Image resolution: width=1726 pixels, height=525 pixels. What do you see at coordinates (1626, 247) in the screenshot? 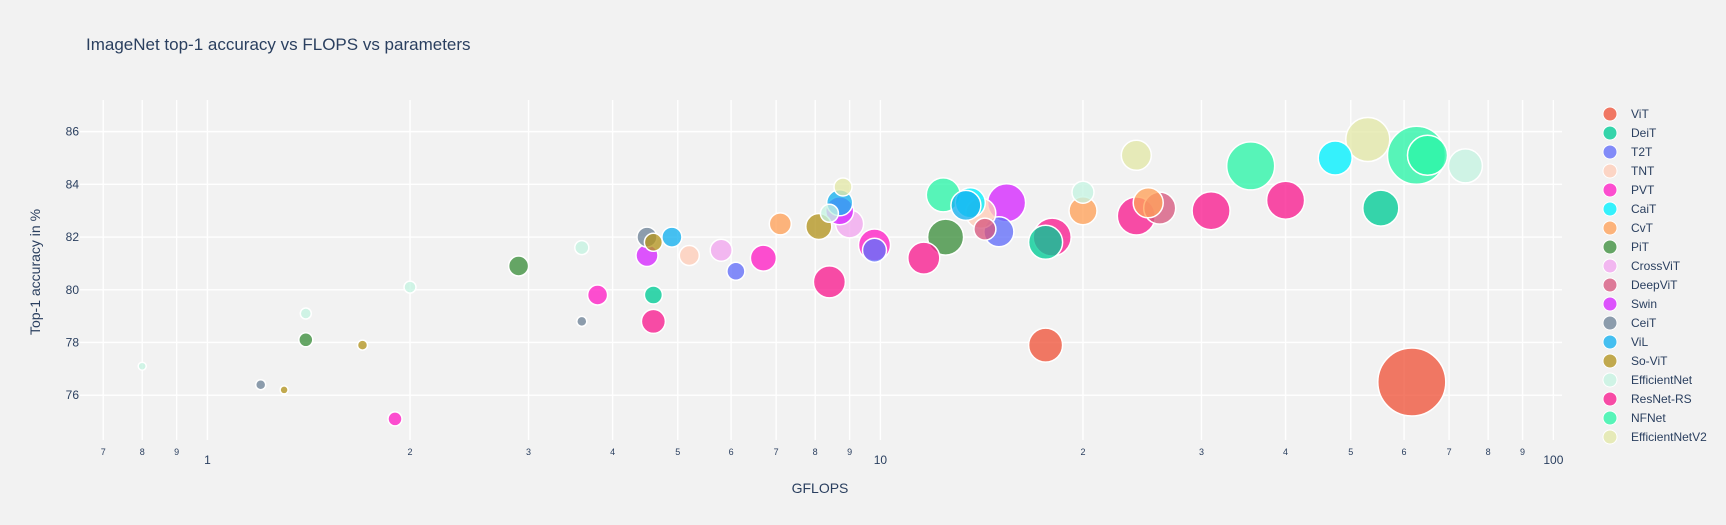
I see `legend-item-pit: PiT` at bounding box center [1626, 247].